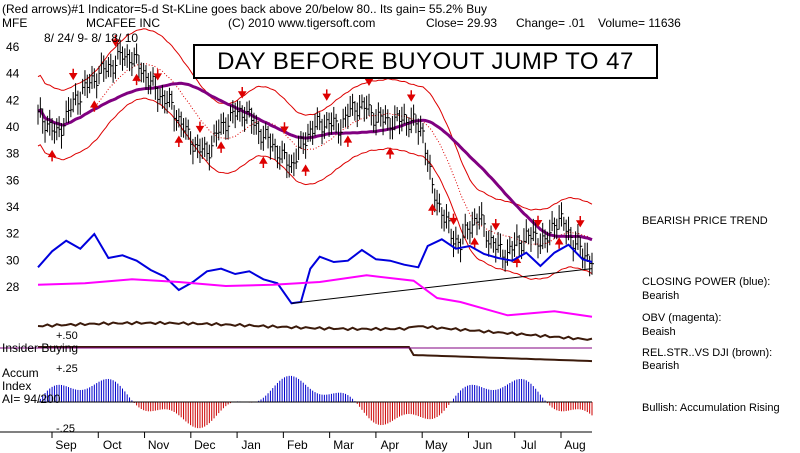 The image size is (800, 453). What do you see at coordinates (711, 408) in the screenshot?
I see `accumulation-status: Bullish: Accumulation Rising` at bounding box center [711, 408].